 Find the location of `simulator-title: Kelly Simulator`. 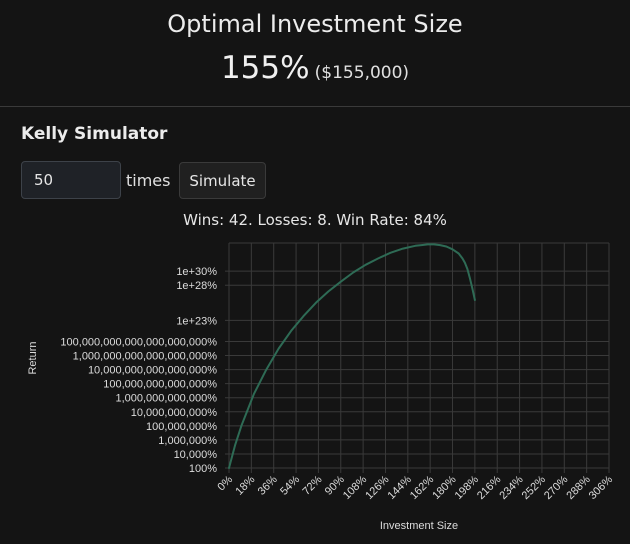

simulator-title: Kelly Simulator is located at coordinates (94, 134).